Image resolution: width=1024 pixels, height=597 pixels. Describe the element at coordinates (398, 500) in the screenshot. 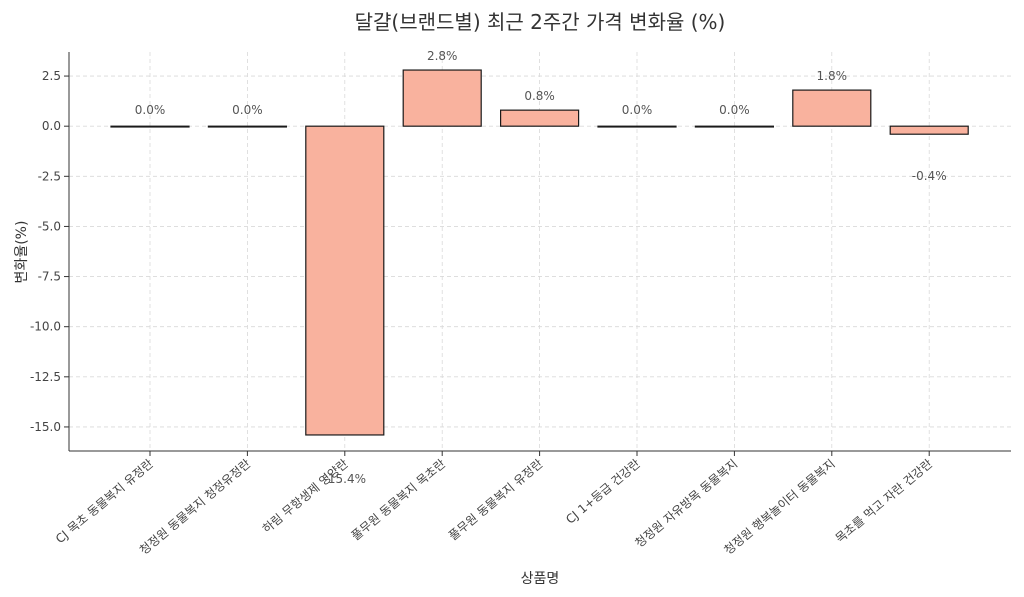

I see `x-tick-label: 풀무원 동물복지 목초란` at that location.